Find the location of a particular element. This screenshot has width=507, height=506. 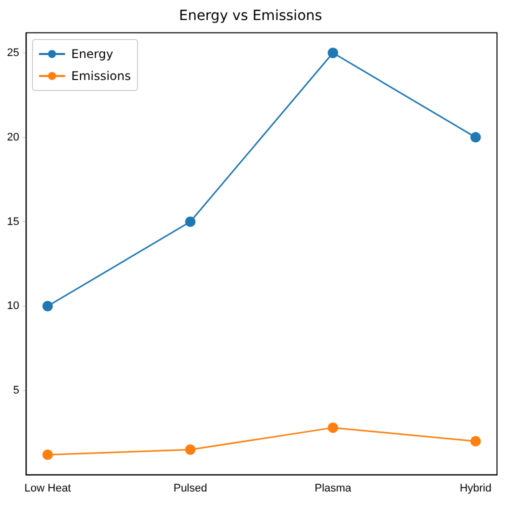

legend-label: Energy is located at coordinates (92, 54).